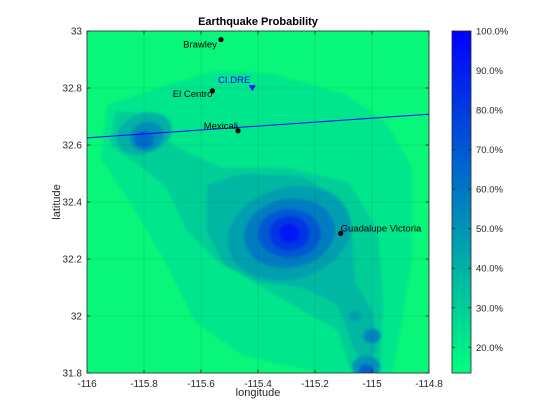  Describe the element at coordinates (489, 71) in the screenshot. I see `colorbar-tick-label: 90.0%` at that location.